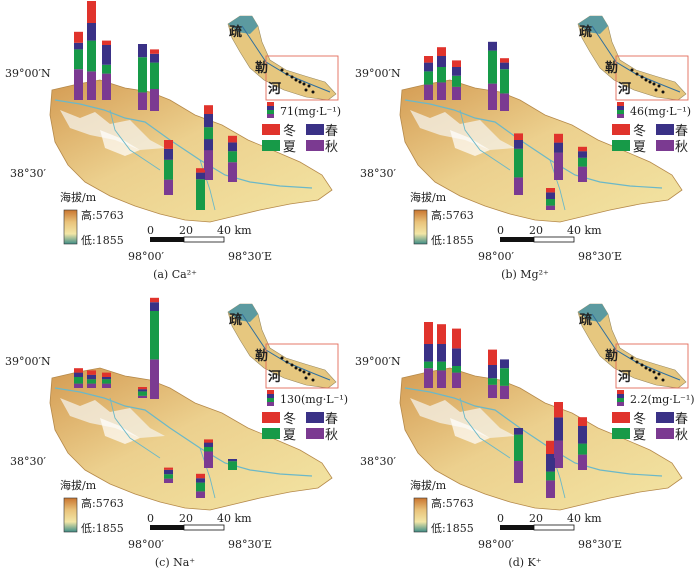  Describe the element at coordinates (102, 240) in the screenshot. I see `elevation-low-label: 低:1855` at that location.